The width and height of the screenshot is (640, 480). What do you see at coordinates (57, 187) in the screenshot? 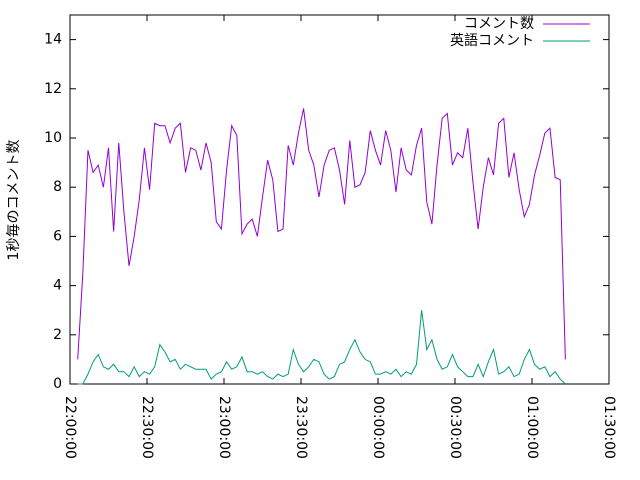
I see `y-tick-label: 8` at bounding box center [57, 187].